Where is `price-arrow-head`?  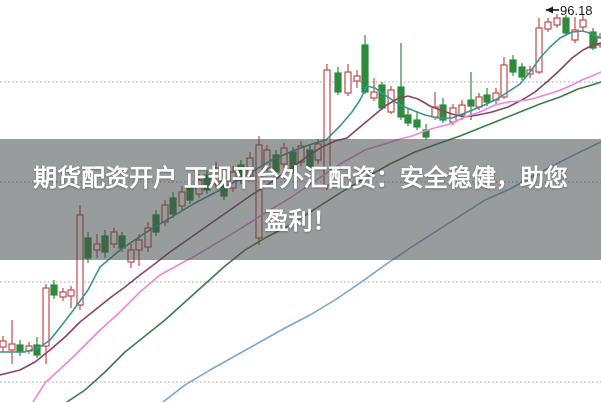 price-arrow-head is located at coordinates (549, 10).